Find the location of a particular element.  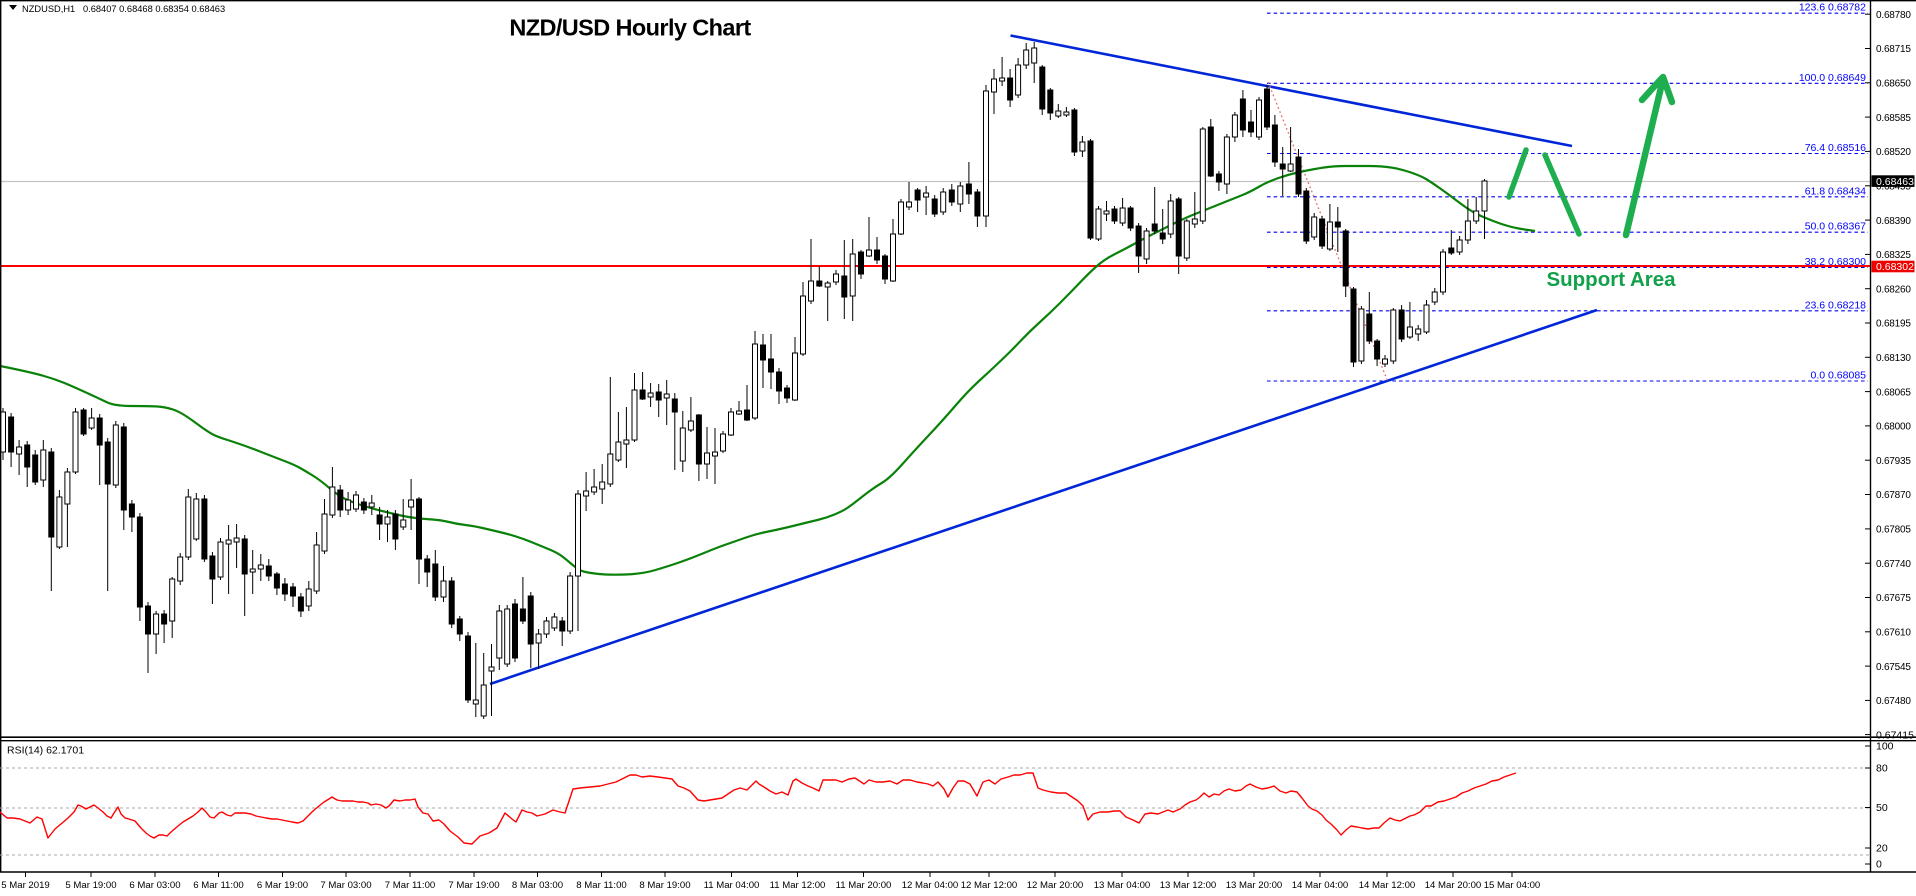

svg-text: 0.68780 is located at coordinates (1893, 15).